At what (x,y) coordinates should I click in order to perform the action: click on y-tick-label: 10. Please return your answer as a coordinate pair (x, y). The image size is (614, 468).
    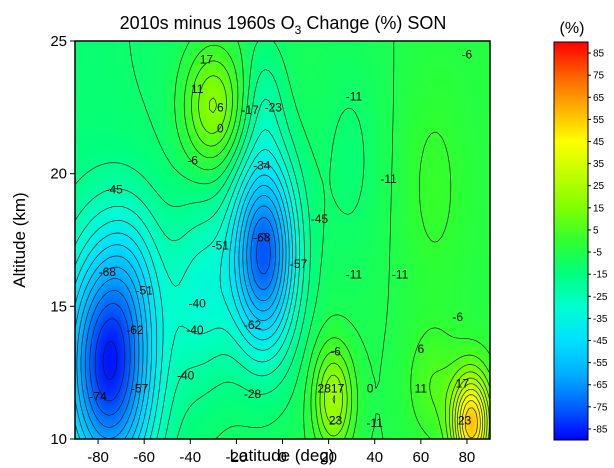
    Looking at the image, I should click on (58, 439).